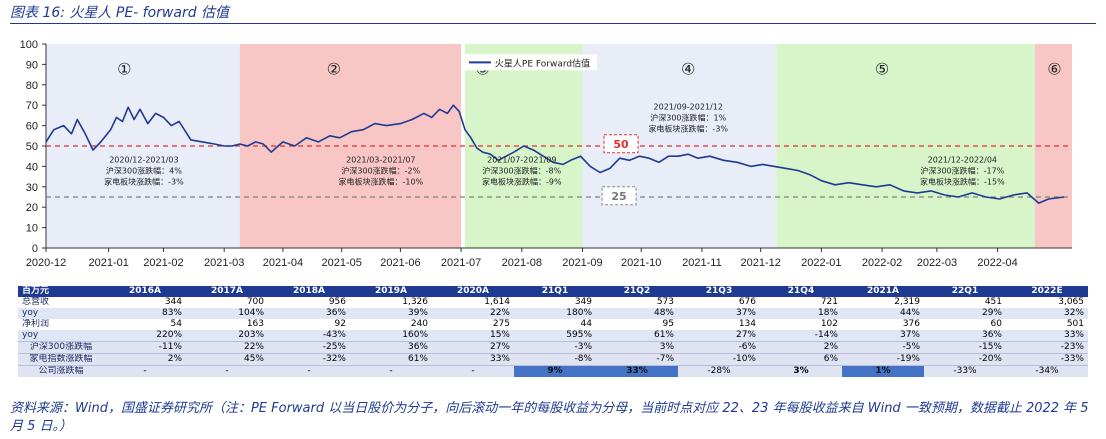 This screenshot has height=439, width=1106. I want to click on period-sector: 家电板块涨跌幅：-15%, so click(962, 181).